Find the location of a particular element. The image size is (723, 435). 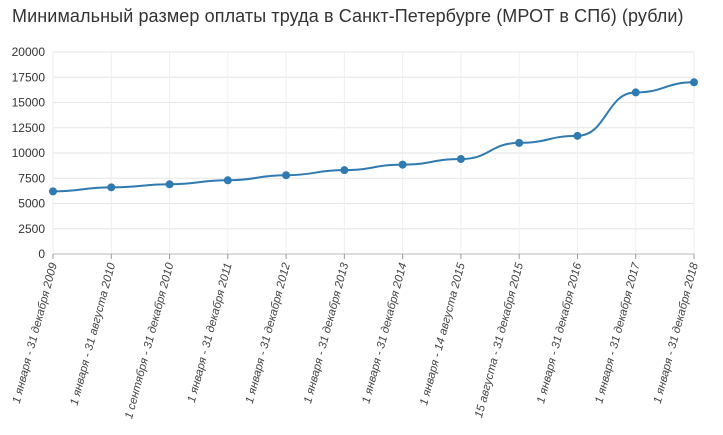

x-tick-label: 15 августа - 31 декабря 2015 is located at coordinates (499, 340).